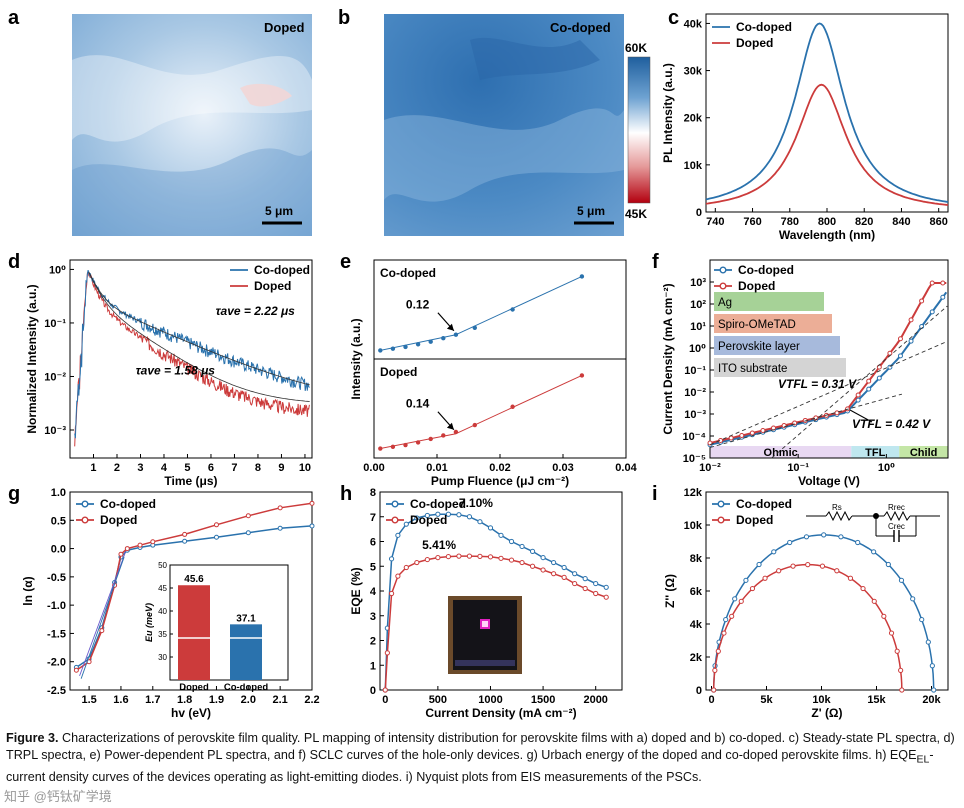 This screenshot has height=808, width=964. I want to click on x-tick-label: 820, so click(864, 222).